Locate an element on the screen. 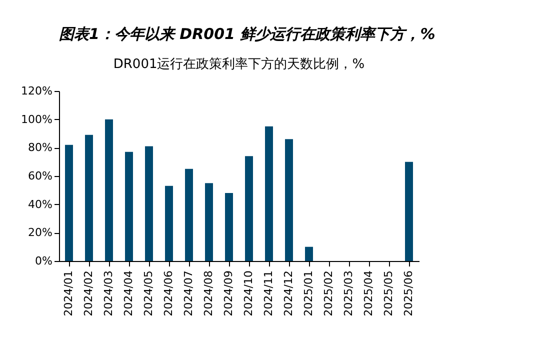 Image resolution: width=554 pixels, height=349 pixels. y-tick-label: 60% is located at coordinates (40, 176).